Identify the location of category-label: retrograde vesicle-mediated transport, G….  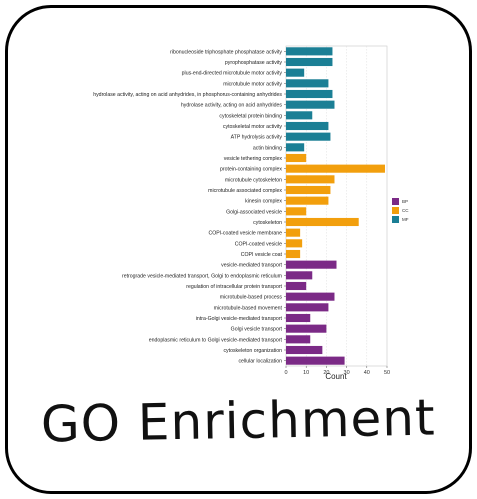
(202, 276).